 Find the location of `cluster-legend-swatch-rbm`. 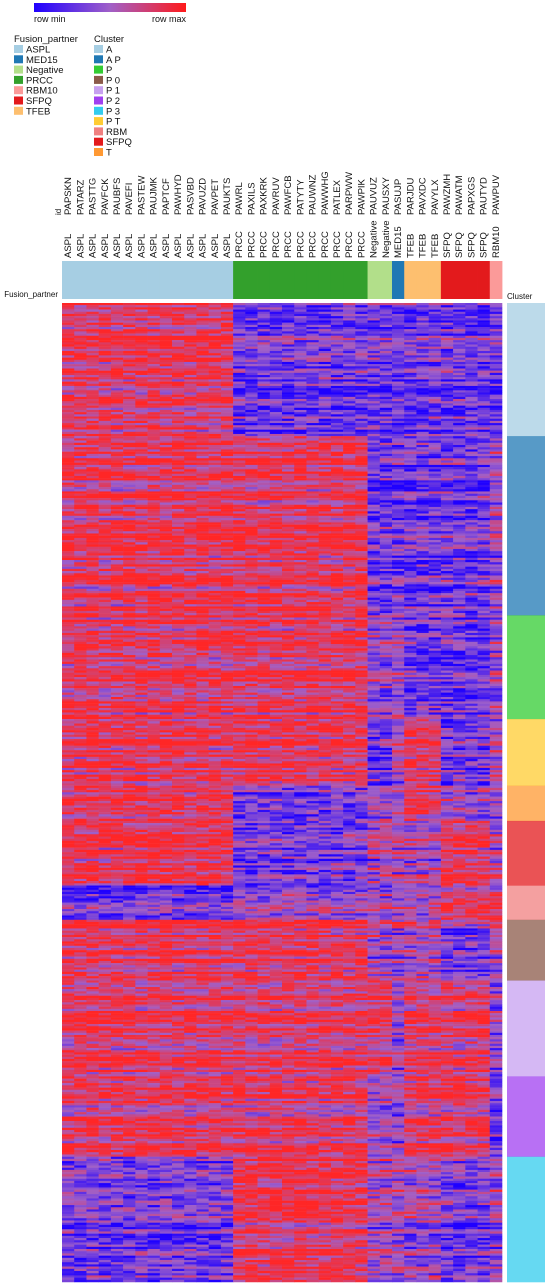

cluster-legend-swatch-rbm is located at coordinates (98, 131).